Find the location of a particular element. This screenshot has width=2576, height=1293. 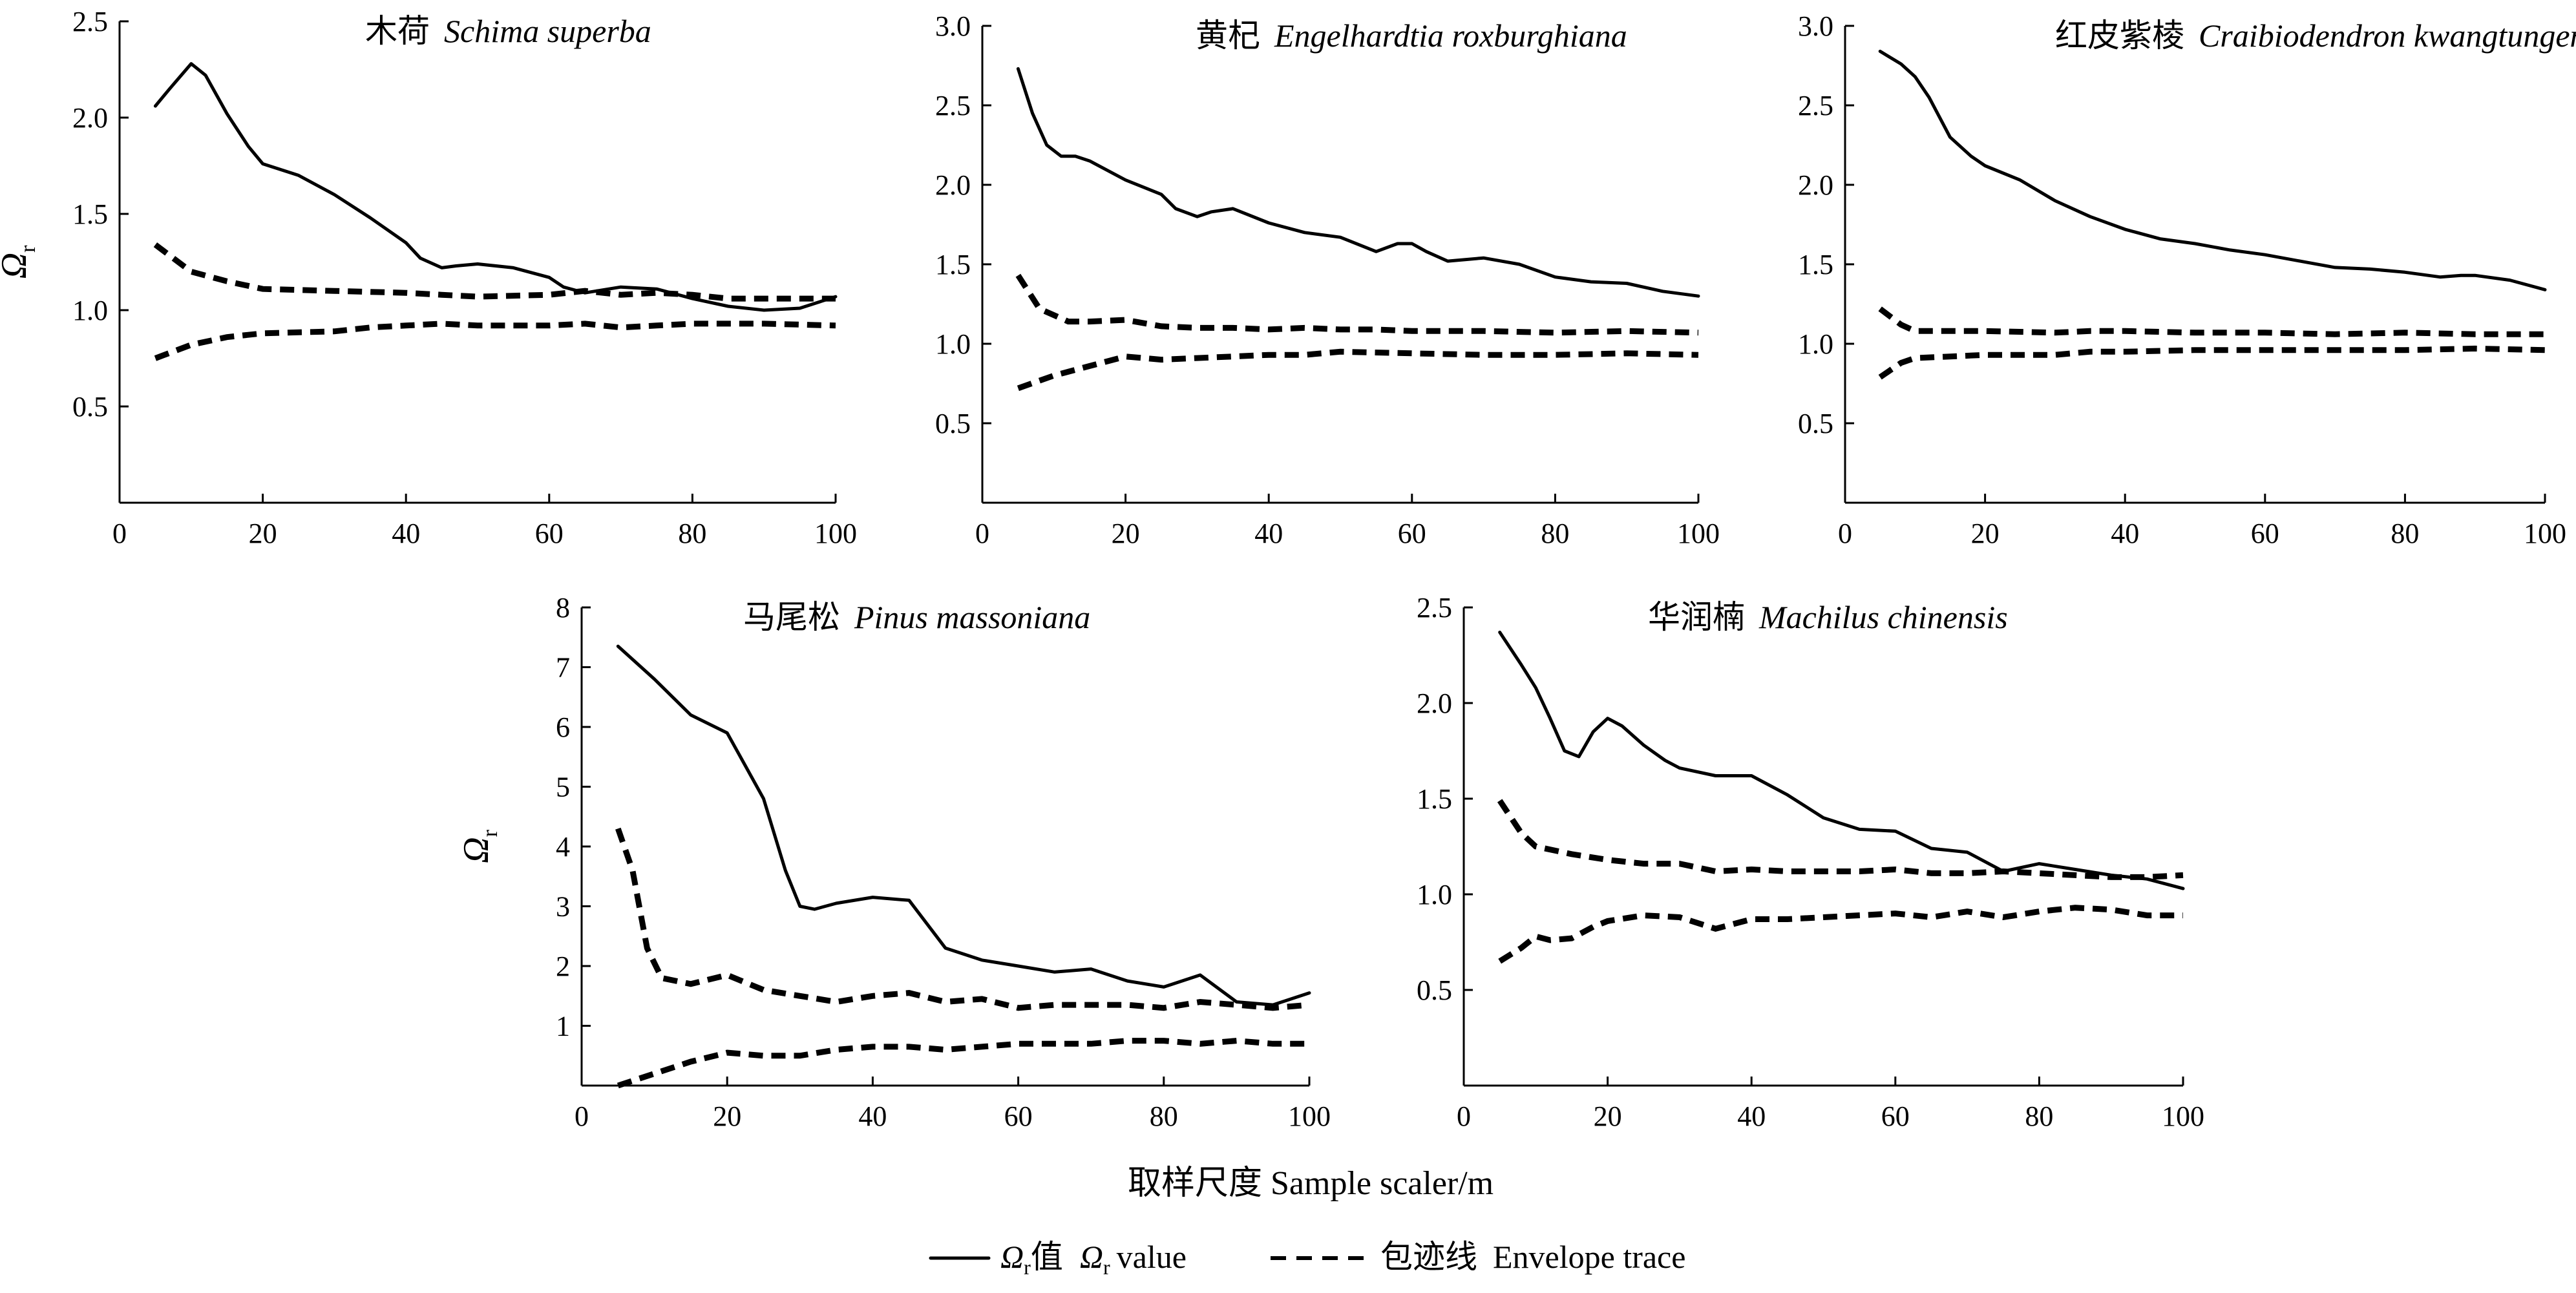

panel-title-latin: Engelhardtia roxburghiana is located at coordinates (1450, 35).